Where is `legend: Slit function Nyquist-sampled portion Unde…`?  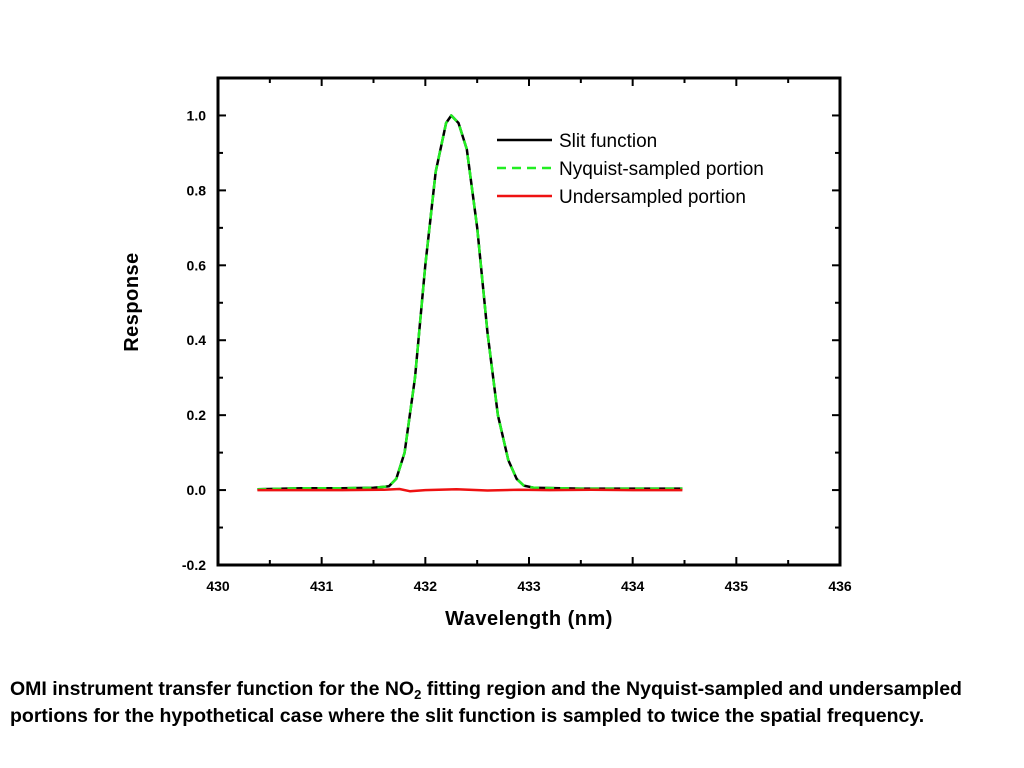 legend: Slit function Nyquist-sampled portion Unde… is located at coordinates (630, 169).